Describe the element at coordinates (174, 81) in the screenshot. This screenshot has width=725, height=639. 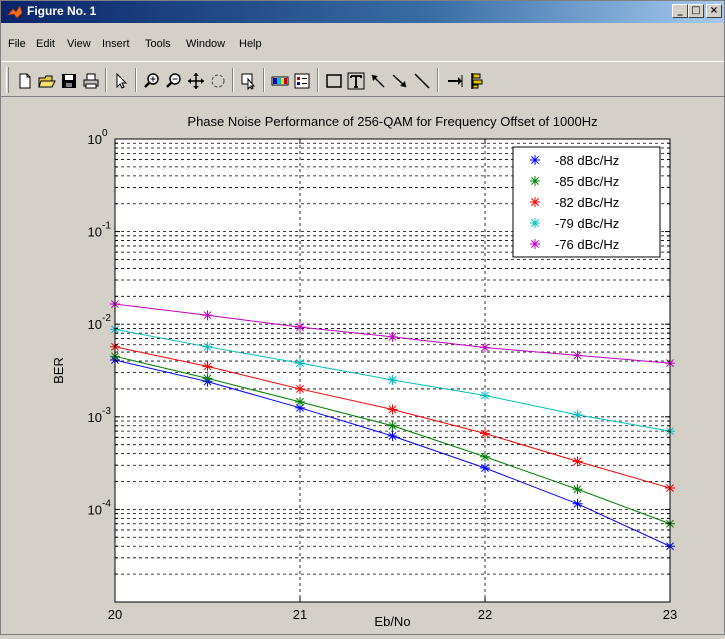
I see `zoom-out-icon` at that location.